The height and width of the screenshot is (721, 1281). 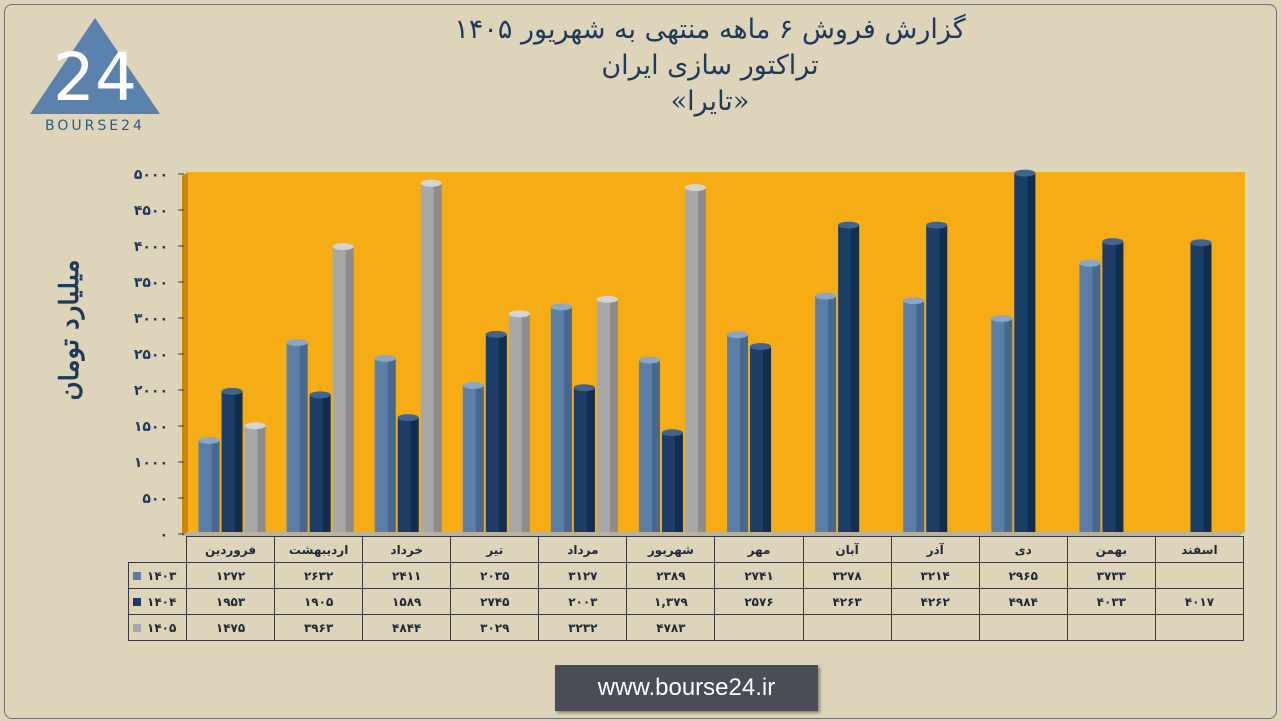 What do you see at coordinates (319, 601) in the screenshot?
I see `data-label: ۱۹۰۵` at bounding box center [319, 601].